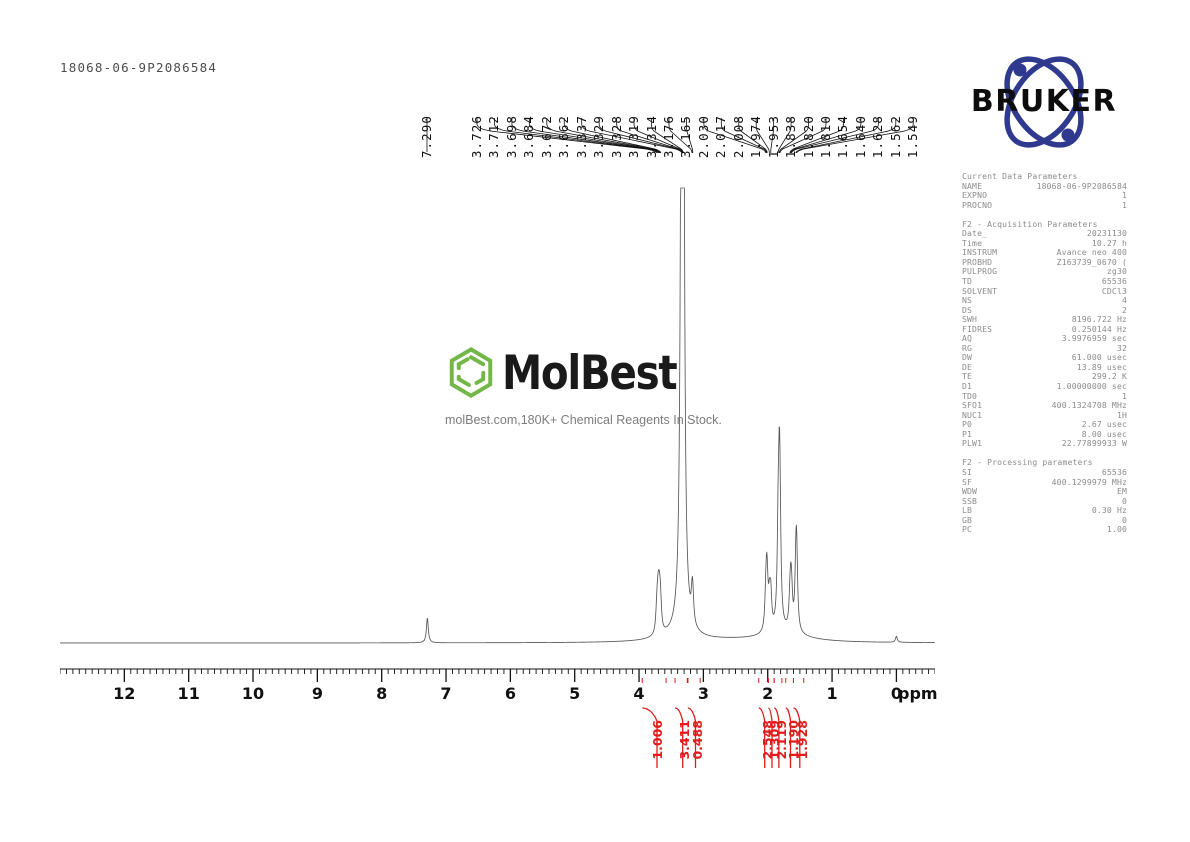 Image resolution: width=1190 pixels, height=842 pixels. Describe the element at coordinates (980, 252) in the screenshot. I see `parameter-key: INSTRUM` at that location.